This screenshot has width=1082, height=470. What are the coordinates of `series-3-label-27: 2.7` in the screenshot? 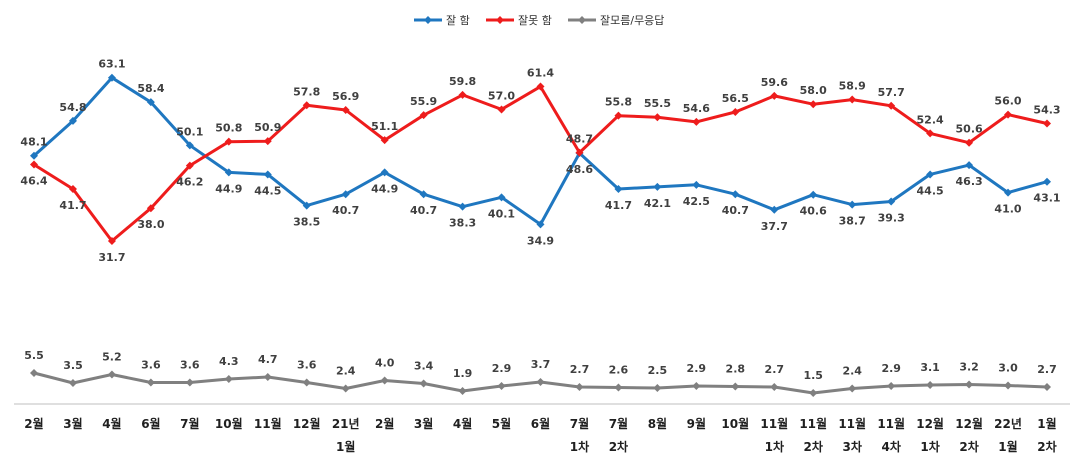 It's located at (1047, 369).